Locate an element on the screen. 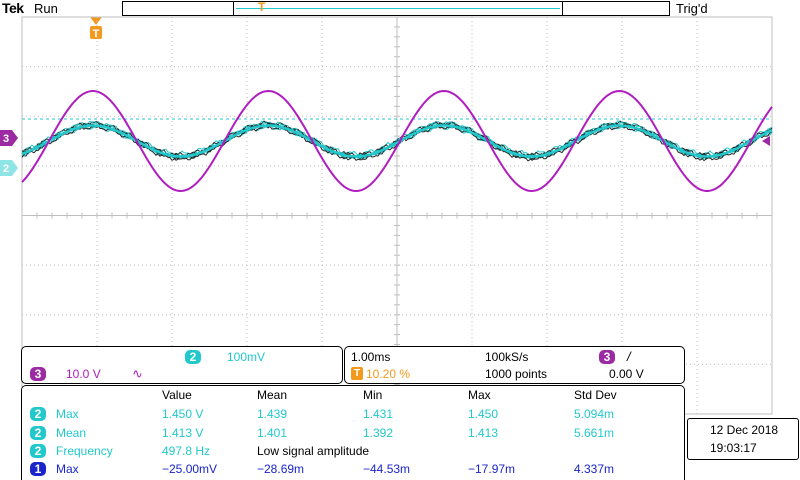 The height and width of the screenshot is (480, 800). row-value: 1.413 V is located at coordinates (183, 433).